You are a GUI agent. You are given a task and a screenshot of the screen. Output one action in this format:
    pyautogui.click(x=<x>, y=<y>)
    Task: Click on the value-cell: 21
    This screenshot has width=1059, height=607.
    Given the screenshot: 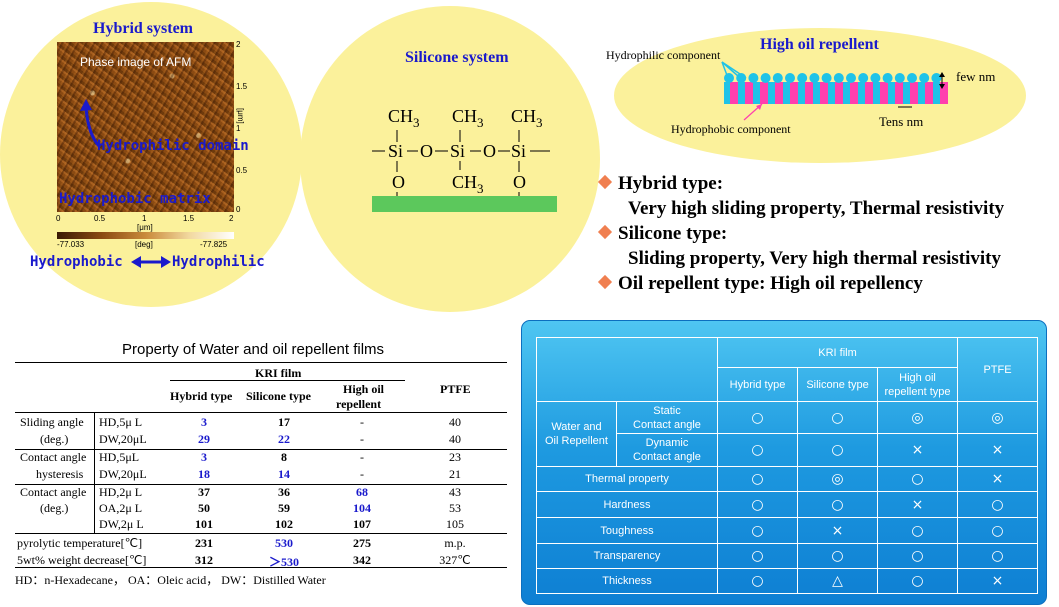 What is the action you would take?
    pyautogui.click(x=455, y=474)
    